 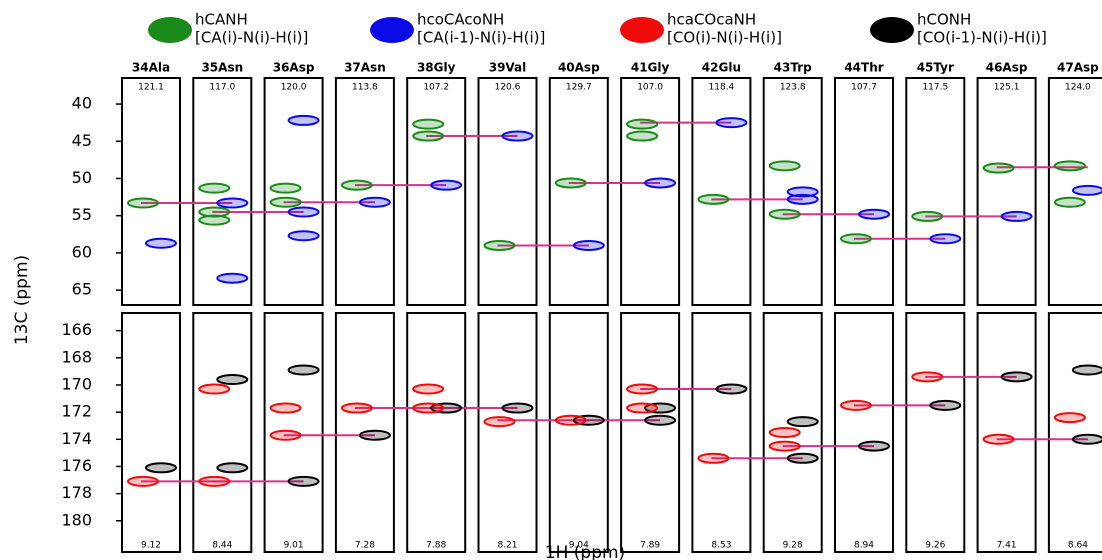 What do you see at coordinates (82, 140) in the screenshot?
I see `y-tick-label: 45` at bounding box center [82, 140].